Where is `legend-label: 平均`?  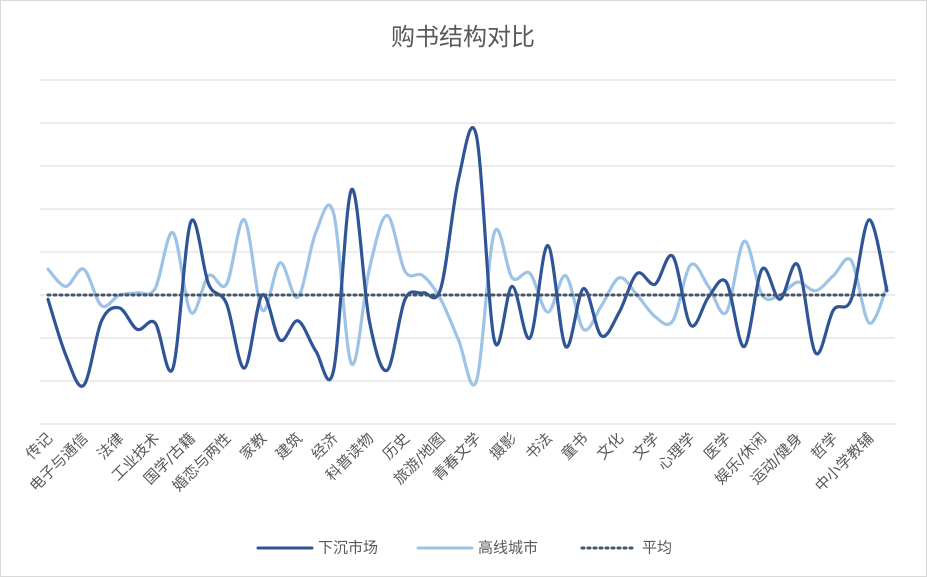 legend-label: 平均 is located at coordinates (657, 548).